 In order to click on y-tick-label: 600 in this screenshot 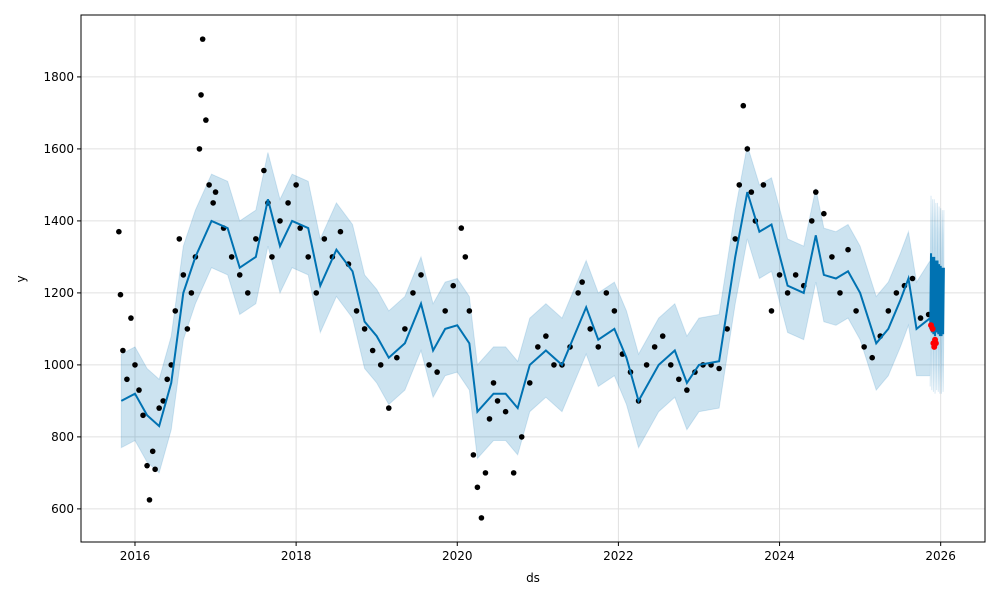, I will do `click(62, 509)`.